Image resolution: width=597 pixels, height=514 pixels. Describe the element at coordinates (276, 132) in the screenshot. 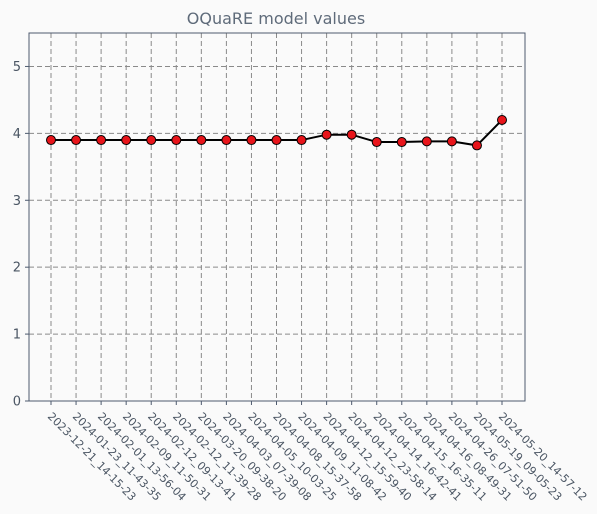

I see `series` at that location.